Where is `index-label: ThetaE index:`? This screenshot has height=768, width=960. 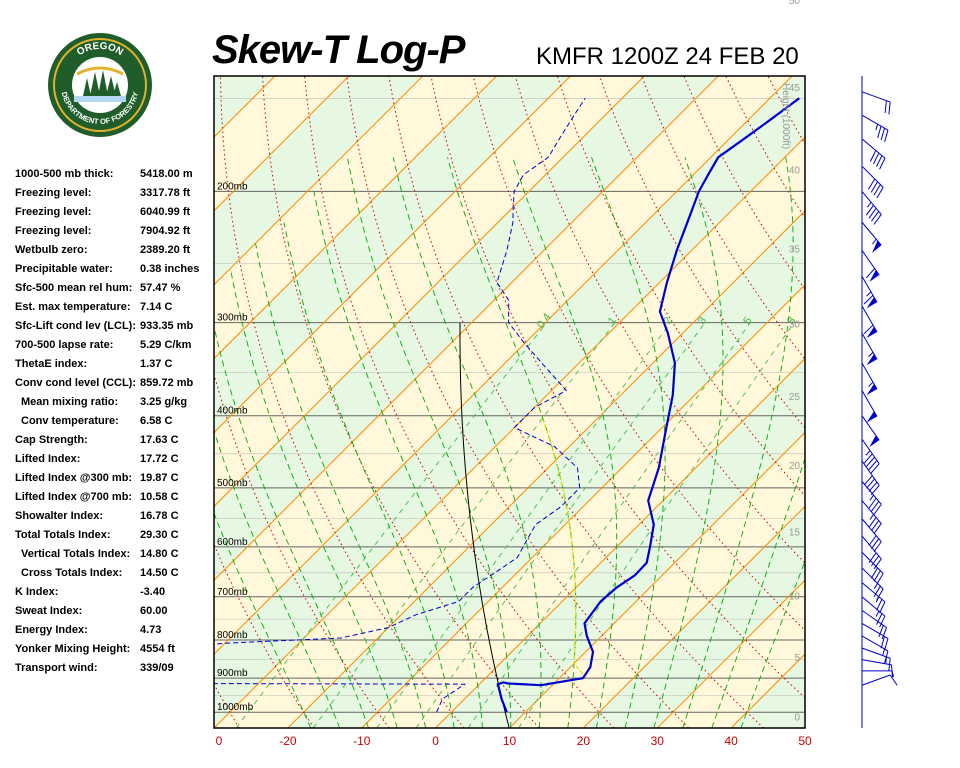 index-label: ThetaE index: is located at coordinates (51, 364).